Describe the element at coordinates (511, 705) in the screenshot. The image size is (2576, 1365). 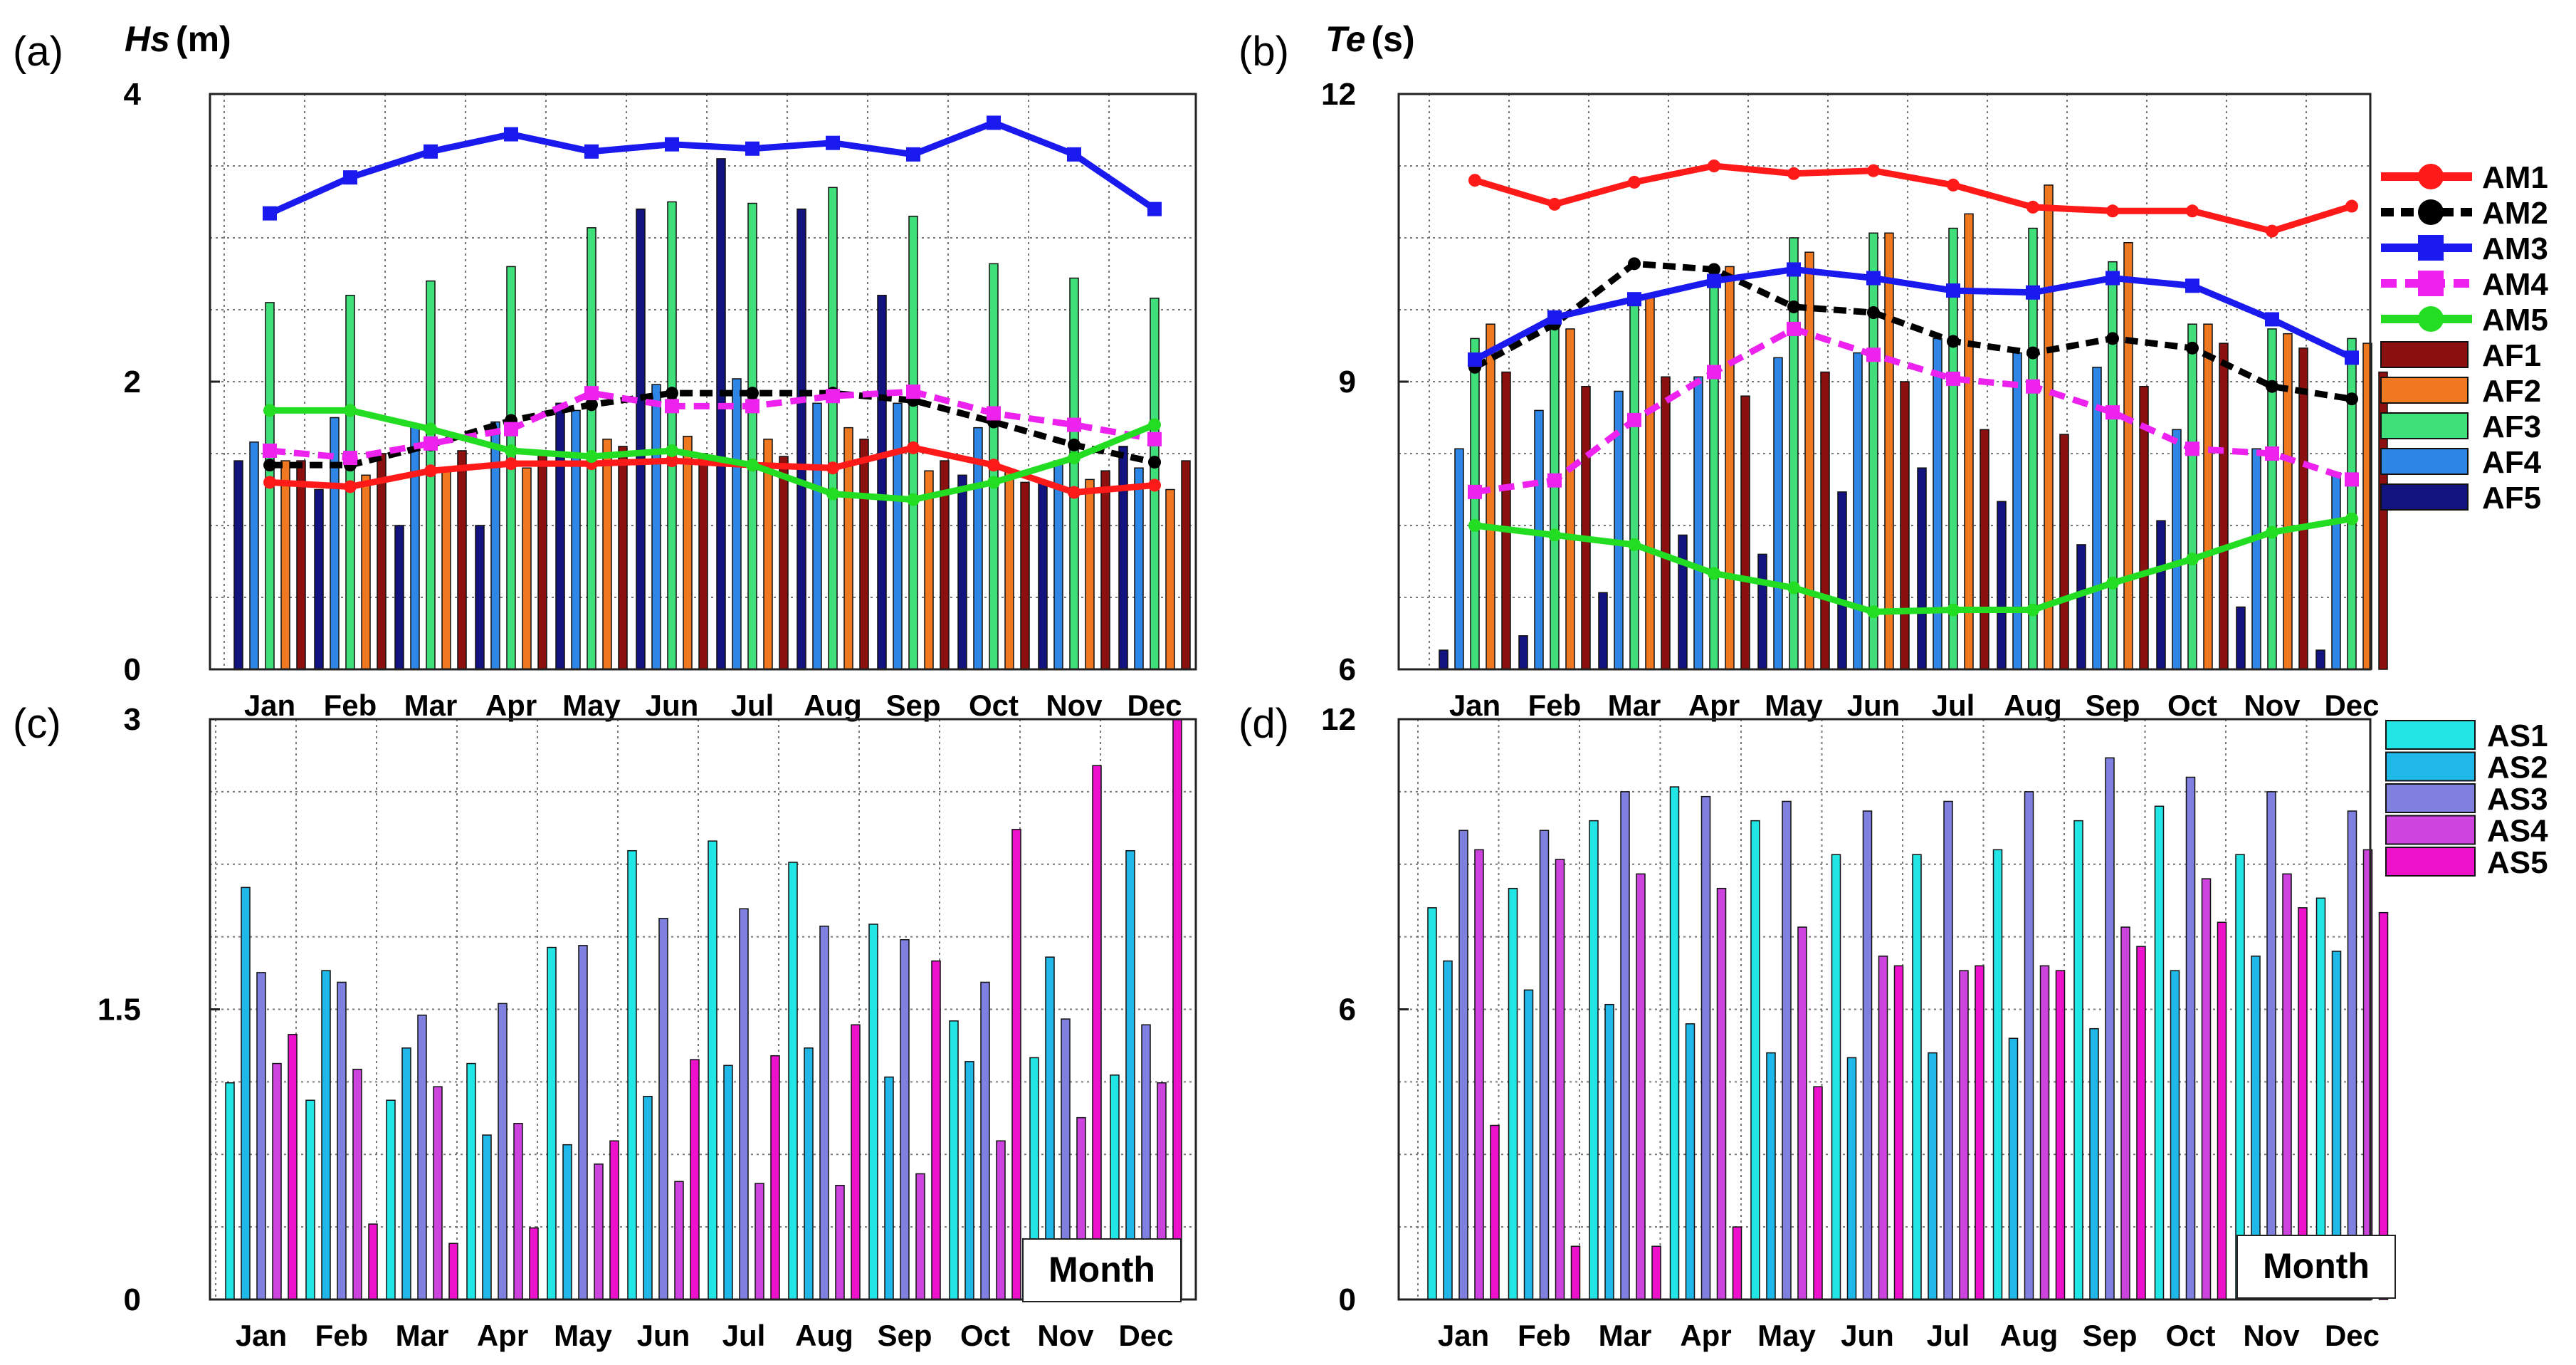
I see `x-tick-label: Apr` at that location.